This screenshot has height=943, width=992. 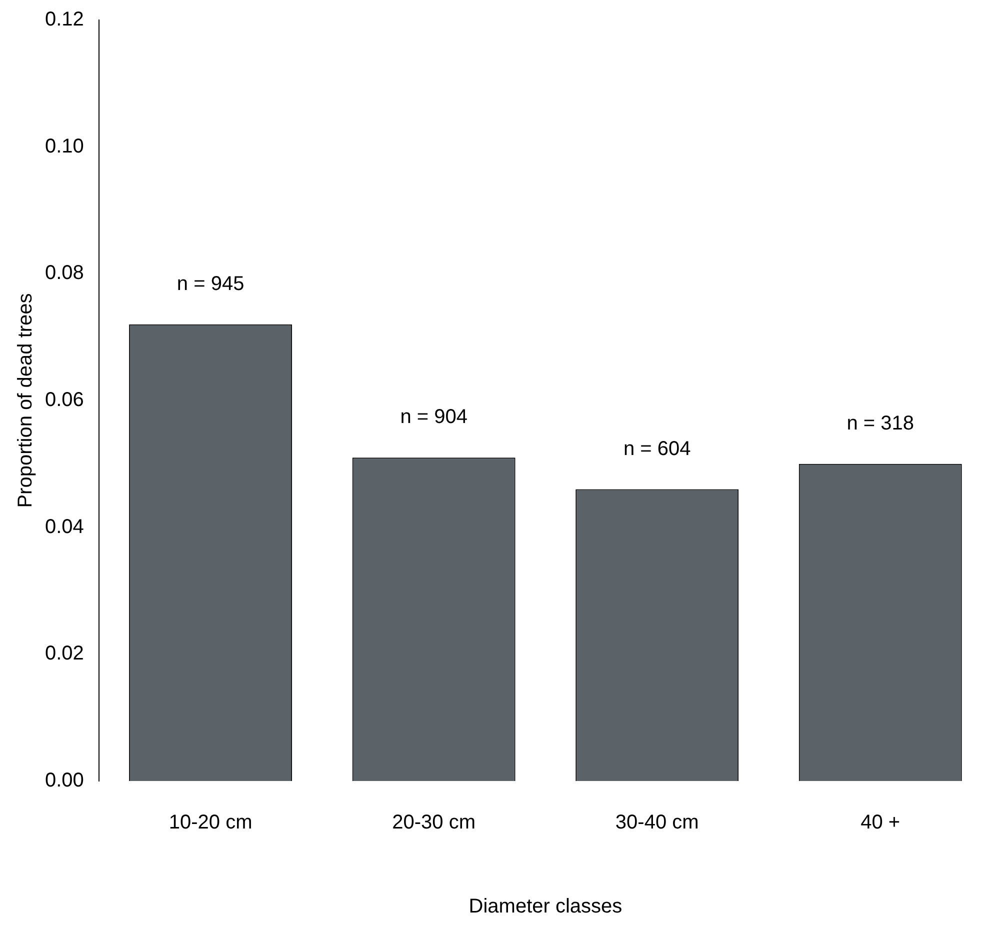 I want to click on x-axis-title: Diameter classes, so click(x=545, y=907).